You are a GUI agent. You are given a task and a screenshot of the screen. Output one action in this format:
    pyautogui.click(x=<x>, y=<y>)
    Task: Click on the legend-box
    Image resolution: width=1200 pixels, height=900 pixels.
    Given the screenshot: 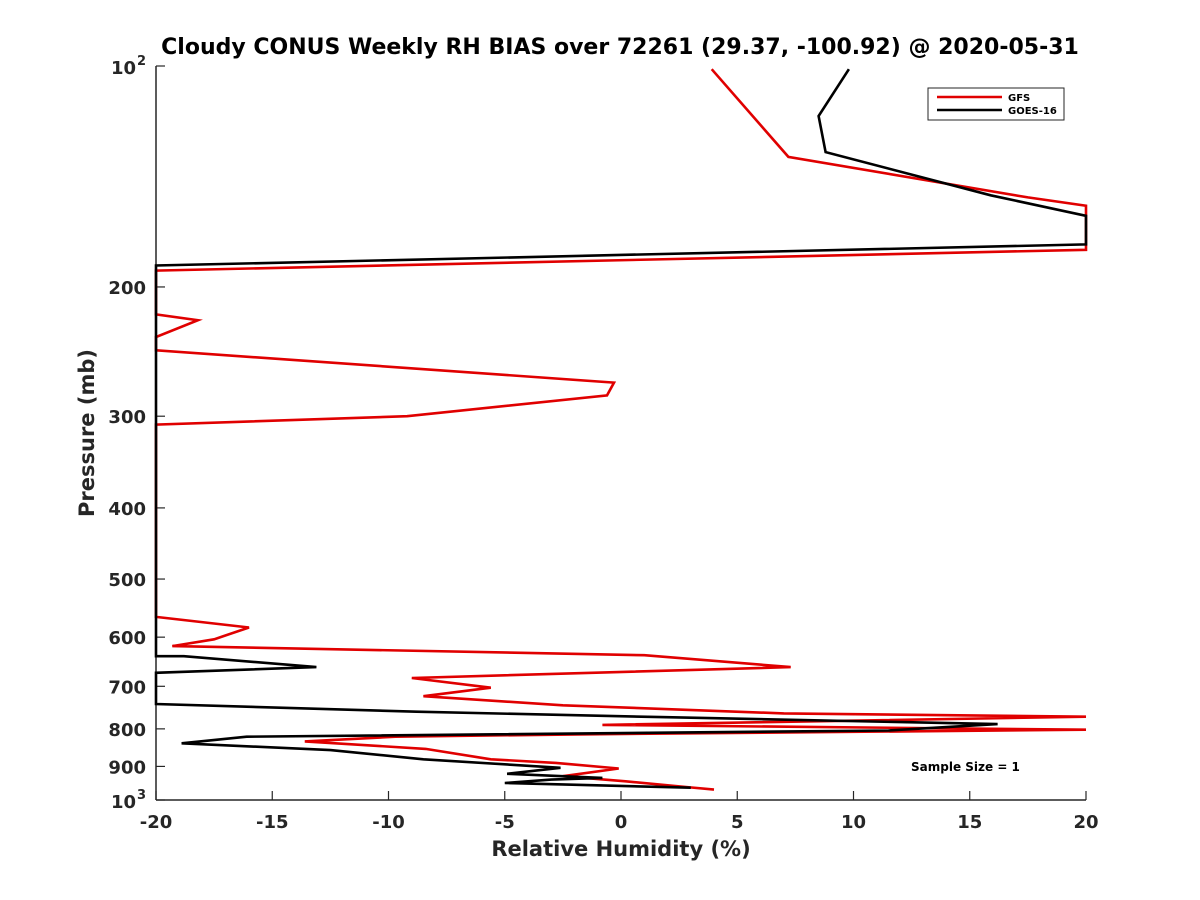 What is the action you would take?
    pyautogui.click(x=996, y=104)
    